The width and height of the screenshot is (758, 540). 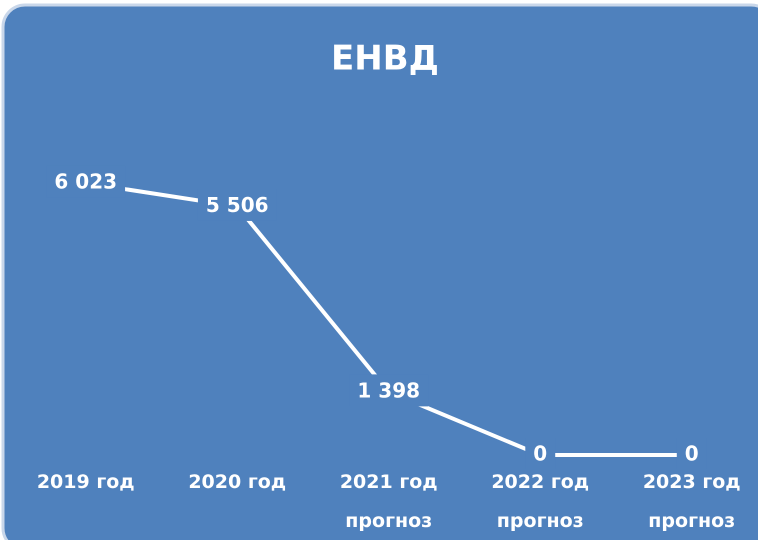 What do you see at coordinates (85, 482) in the screenshot?
I see `x-tick-label: 2019 год` at bounding box center [85, 482].